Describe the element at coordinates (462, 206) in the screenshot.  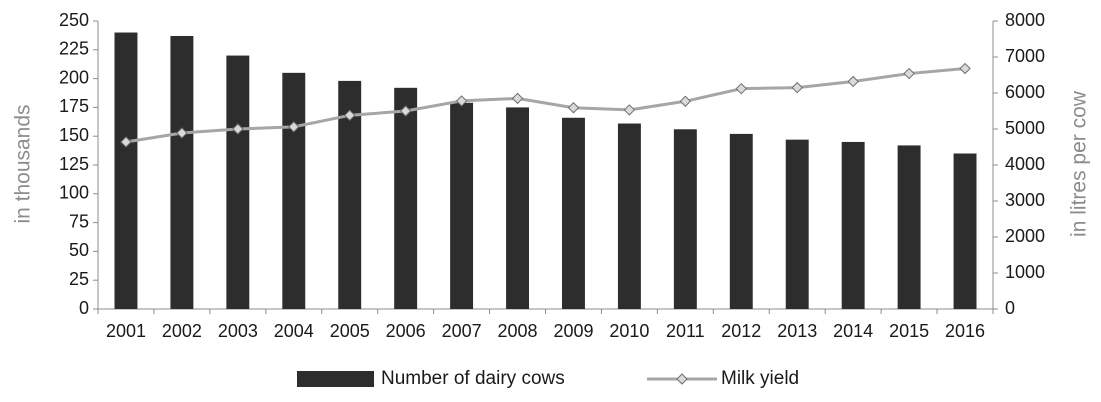
I see `bar-dairy-cows-2007` at that location.